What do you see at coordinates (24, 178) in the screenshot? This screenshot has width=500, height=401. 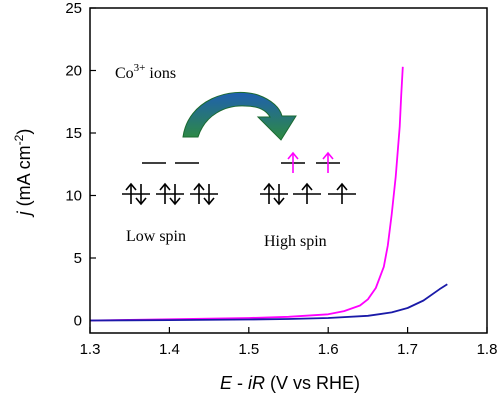 I see `y-axis-title-unit: (mA cm` at bounding box center [24, 178].